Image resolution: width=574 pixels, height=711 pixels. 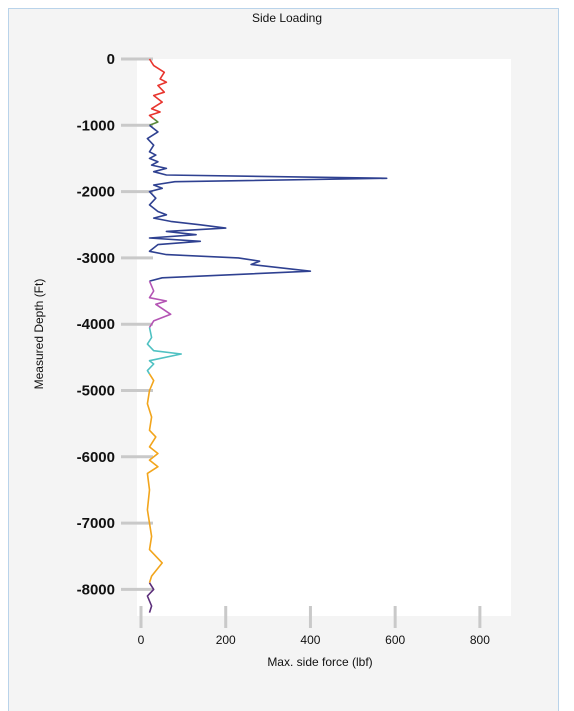 I want to click on y-tick-label: -8000, so click(x=96, y=589).